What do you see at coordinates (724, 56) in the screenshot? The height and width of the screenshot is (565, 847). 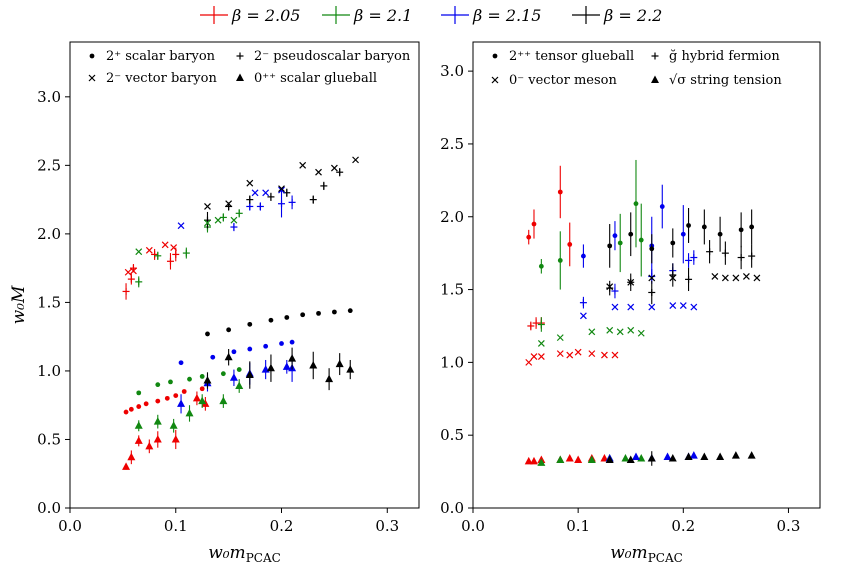 I see `legend-label: ğ hybrid fermion` at bounding box center [724, 56].